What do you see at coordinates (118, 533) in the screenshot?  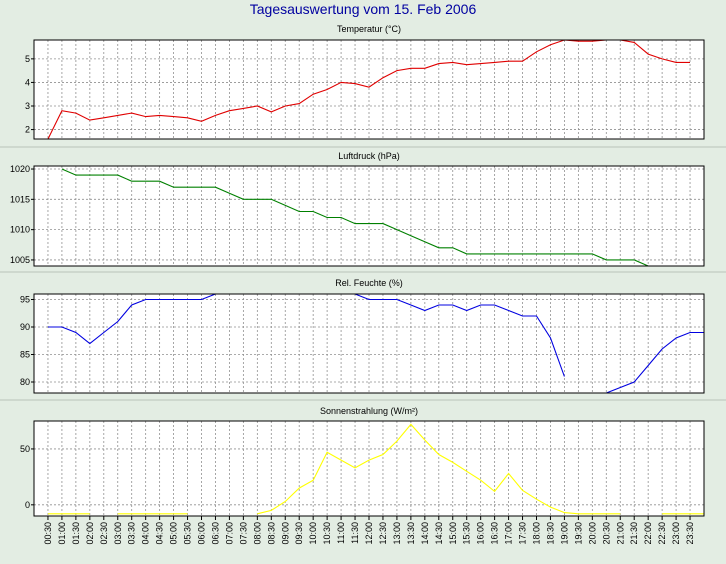 I see `x-tick-label: 03:00` at bounding box center [118, 533].